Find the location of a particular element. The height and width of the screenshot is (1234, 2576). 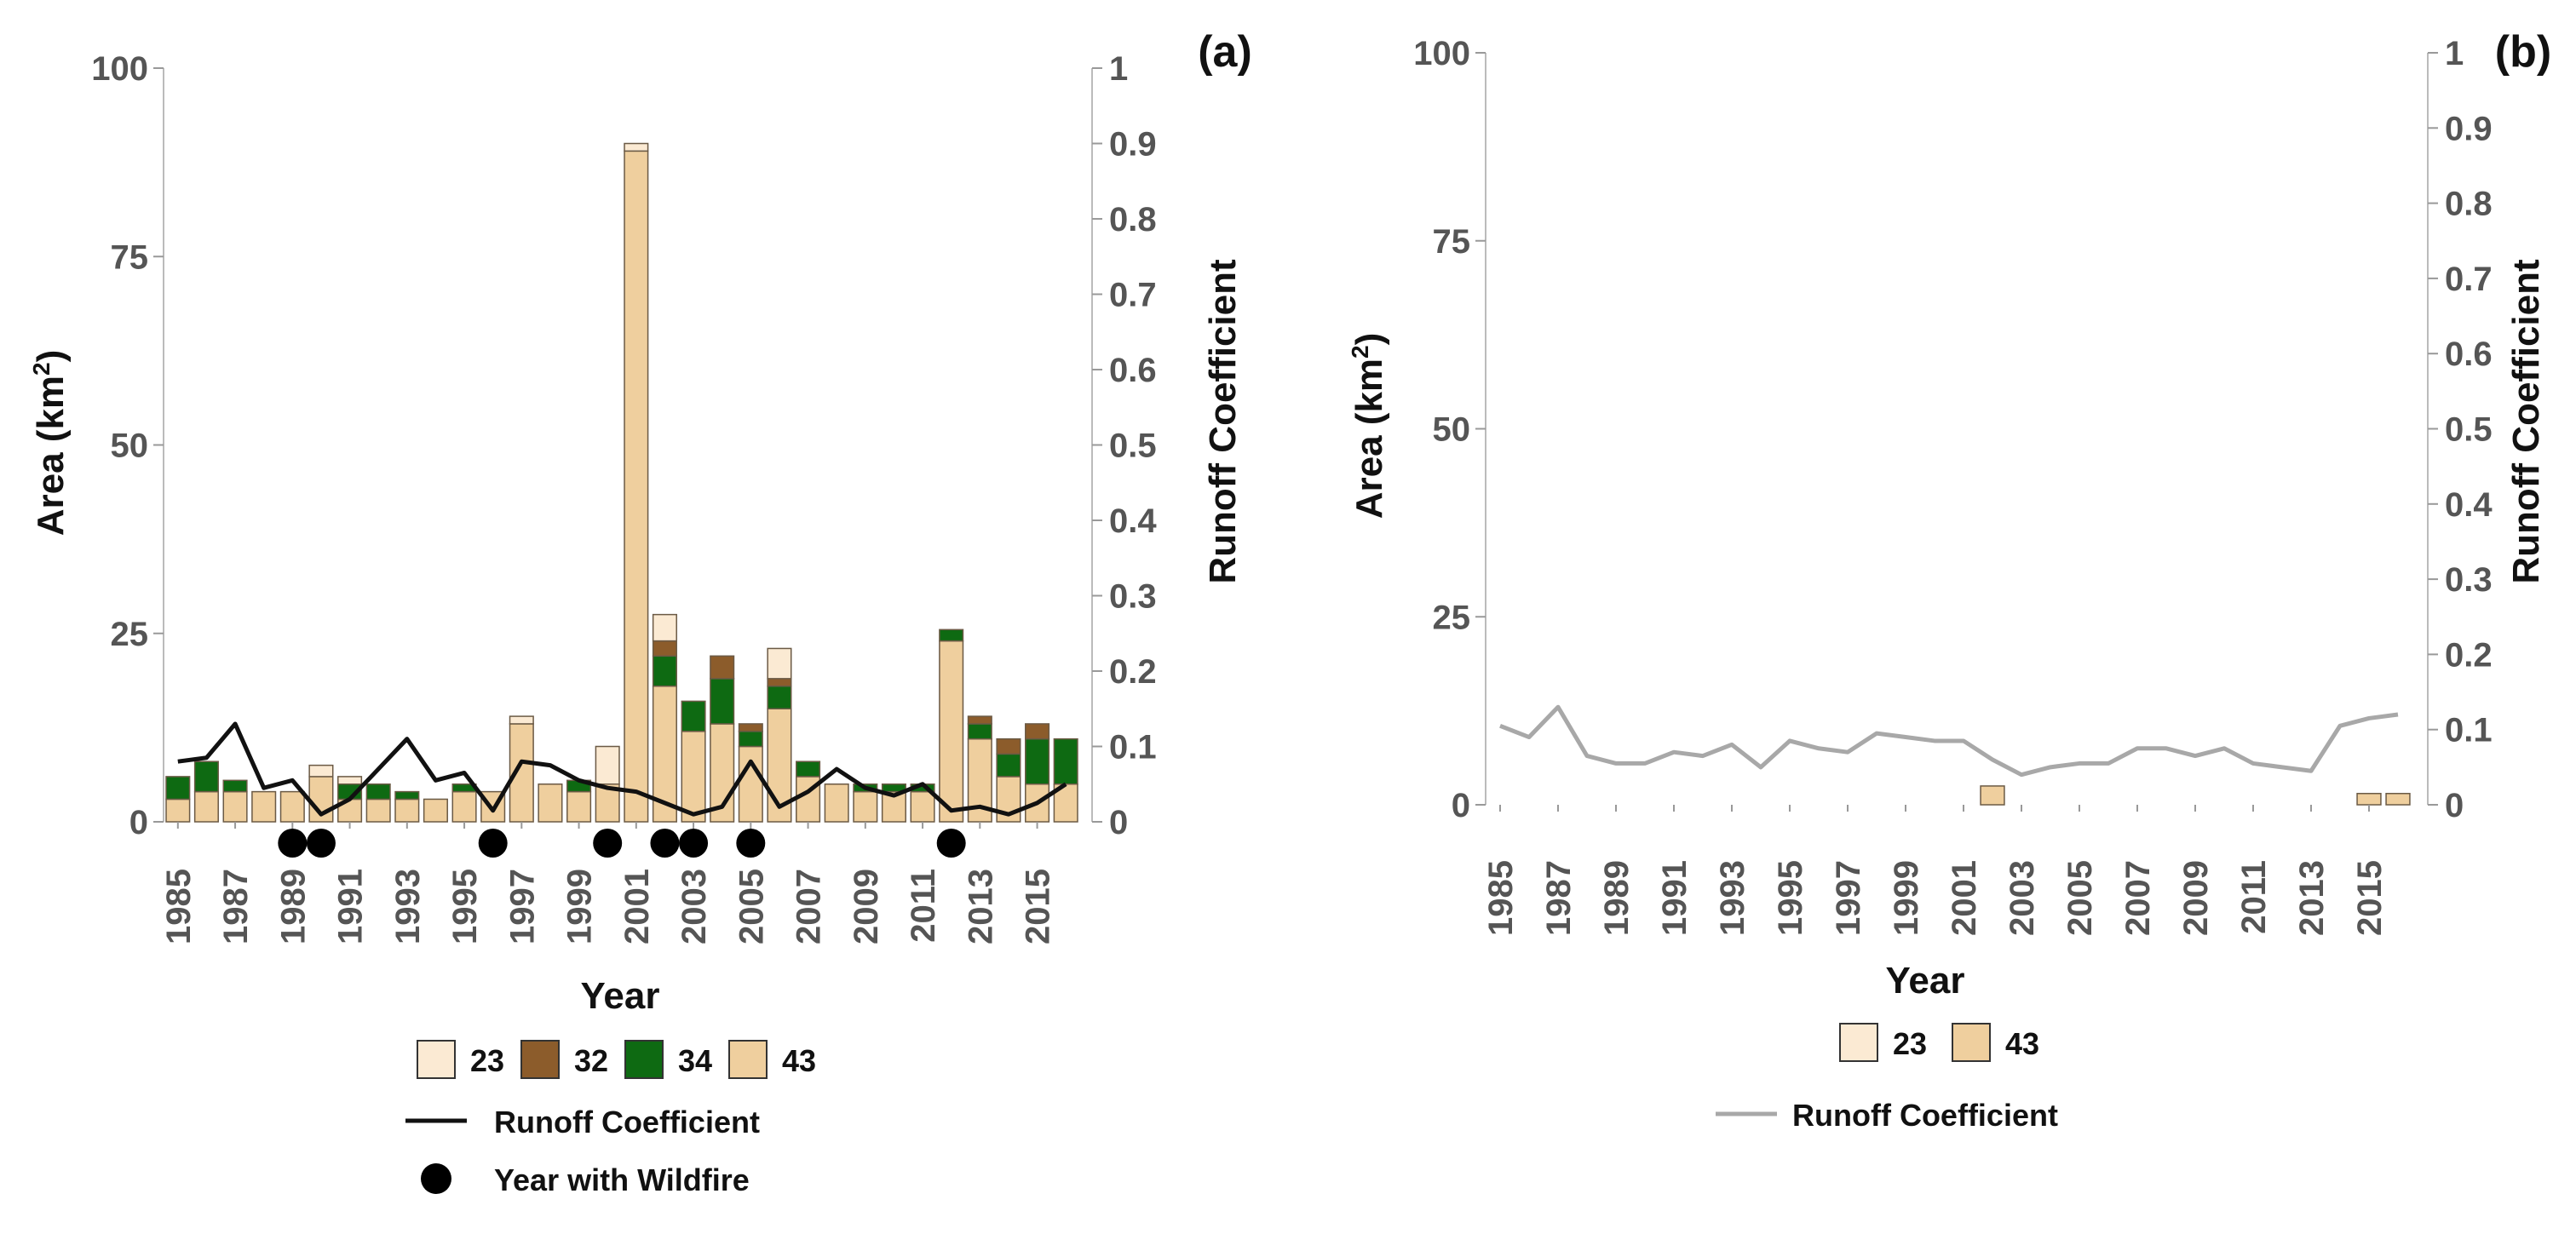

bar-segment-43-1989 is located at coordinates (292, 806).